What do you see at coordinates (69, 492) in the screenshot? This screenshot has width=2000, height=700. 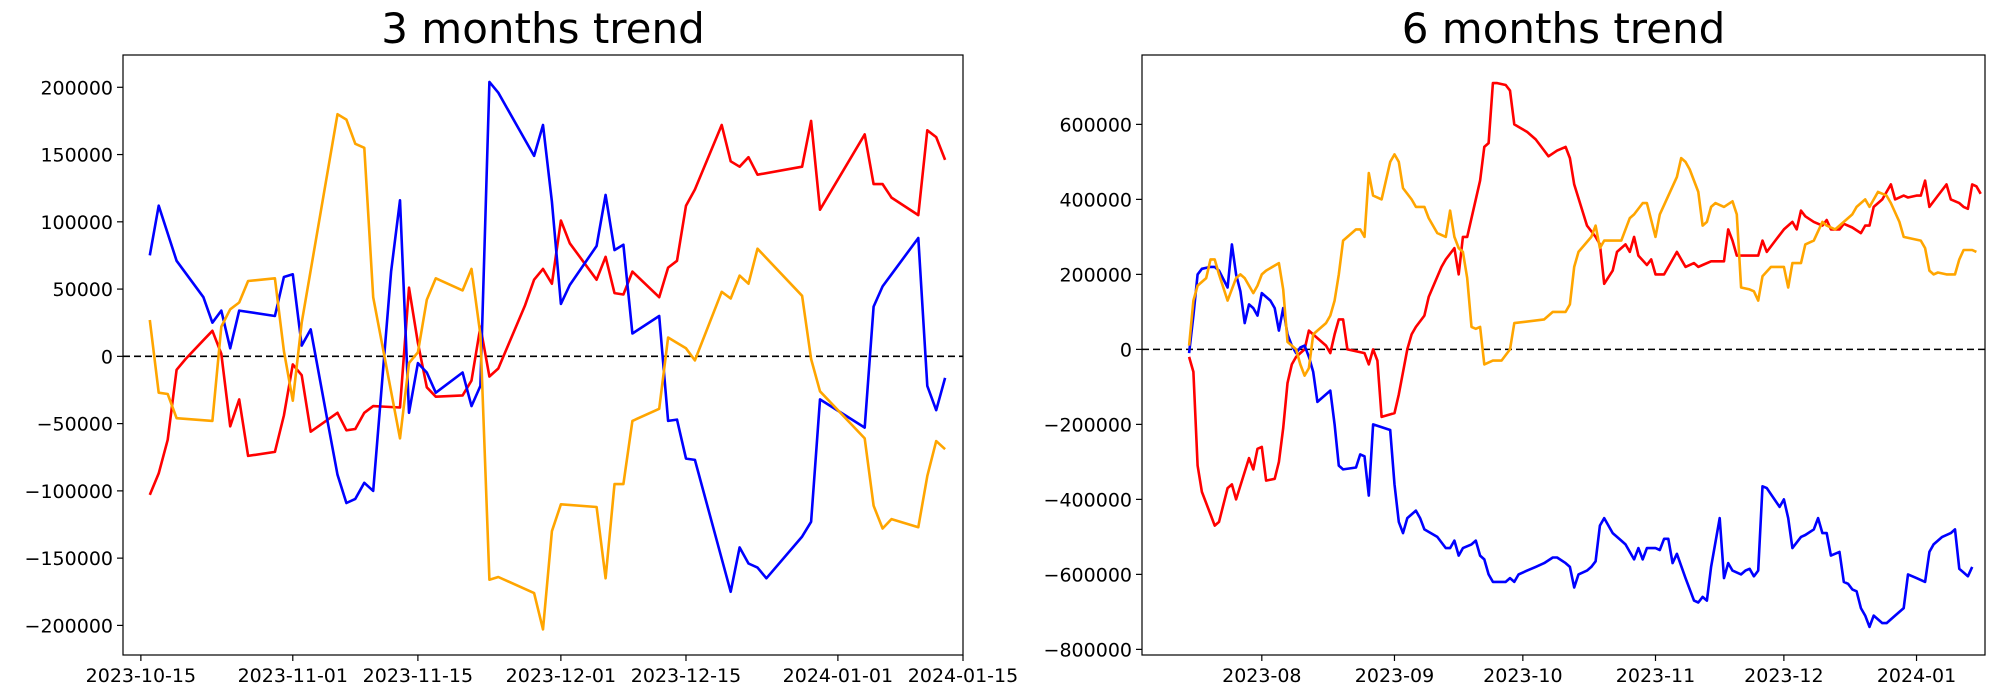 I see `y-tick-label: −100000` at bounding box center [69, 492].